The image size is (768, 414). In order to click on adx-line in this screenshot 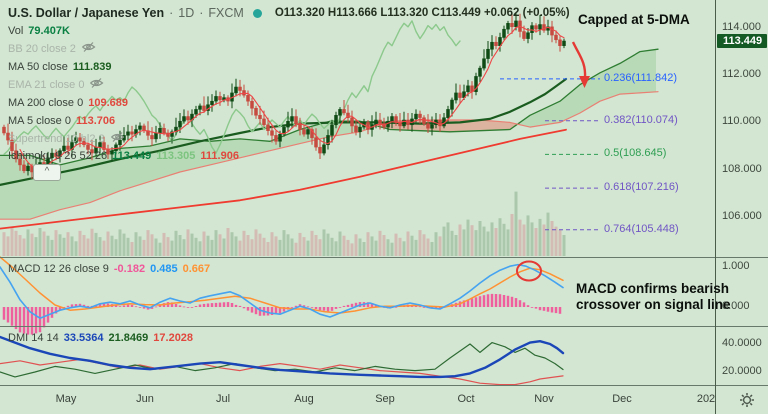, I will do `click(282, 357)`.